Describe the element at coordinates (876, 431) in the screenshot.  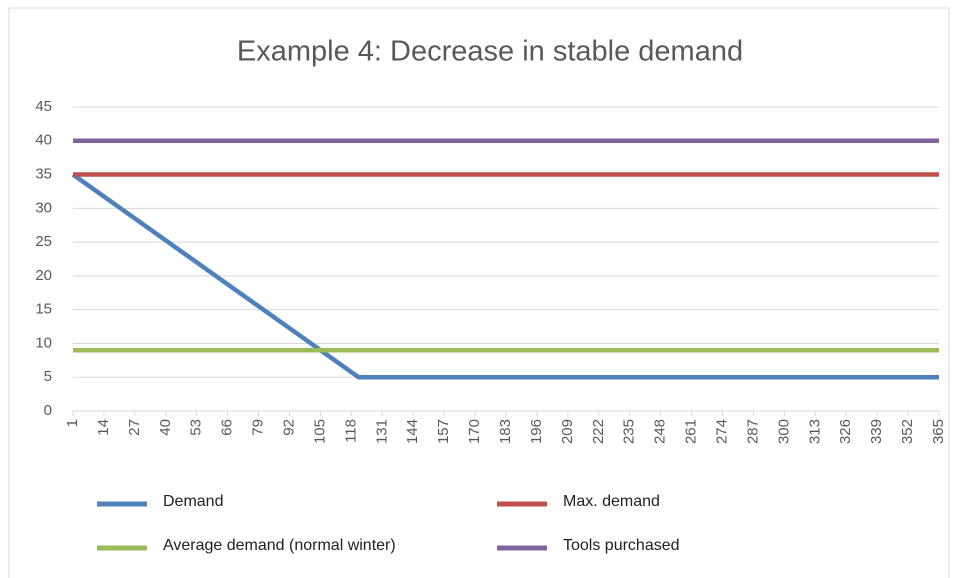
I see `x-tick-label: 339` at that location.